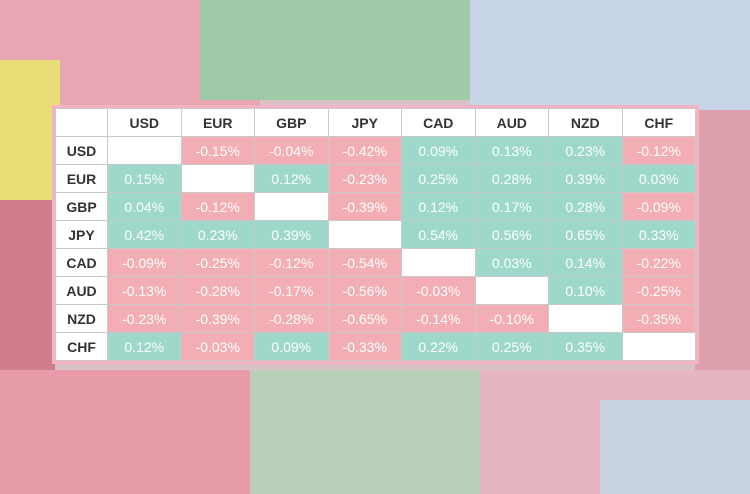 This screenshot has height=494, width=750. Describe the element at coordinates (144, 206) in the screenshot. I see `rate-cell: 0.04%` at that location.